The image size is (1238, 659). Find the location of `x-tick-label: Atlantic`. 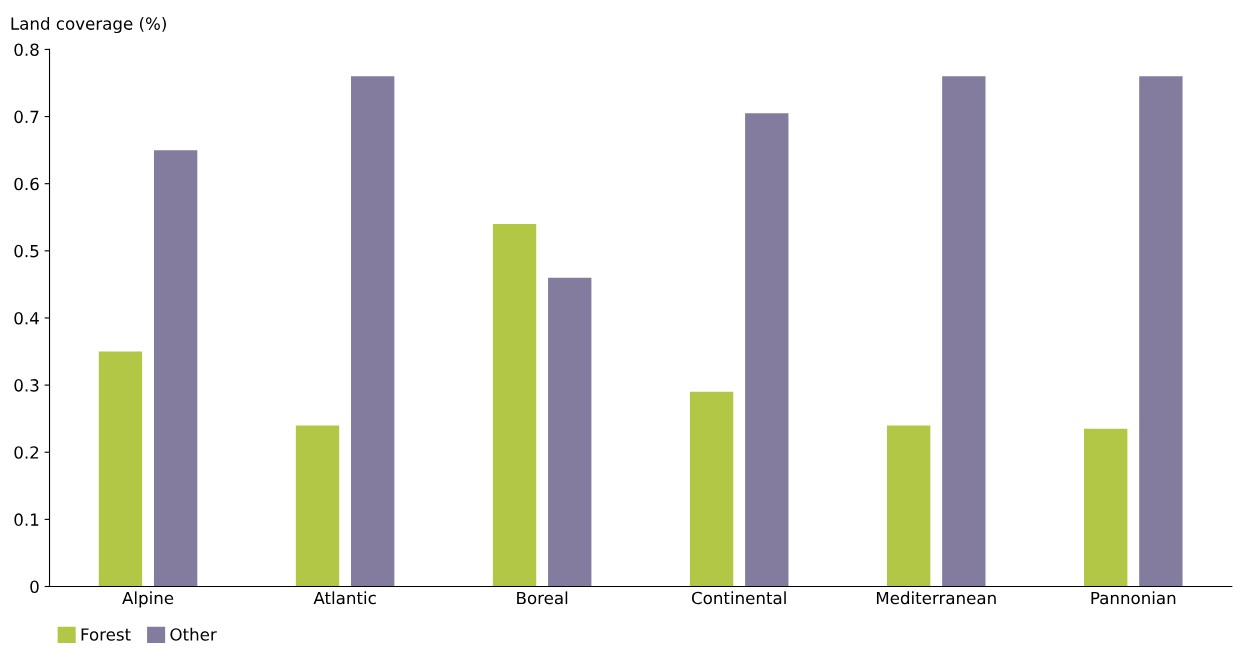

x-tick-label: Atlantic is located at coordinates (344, 598).